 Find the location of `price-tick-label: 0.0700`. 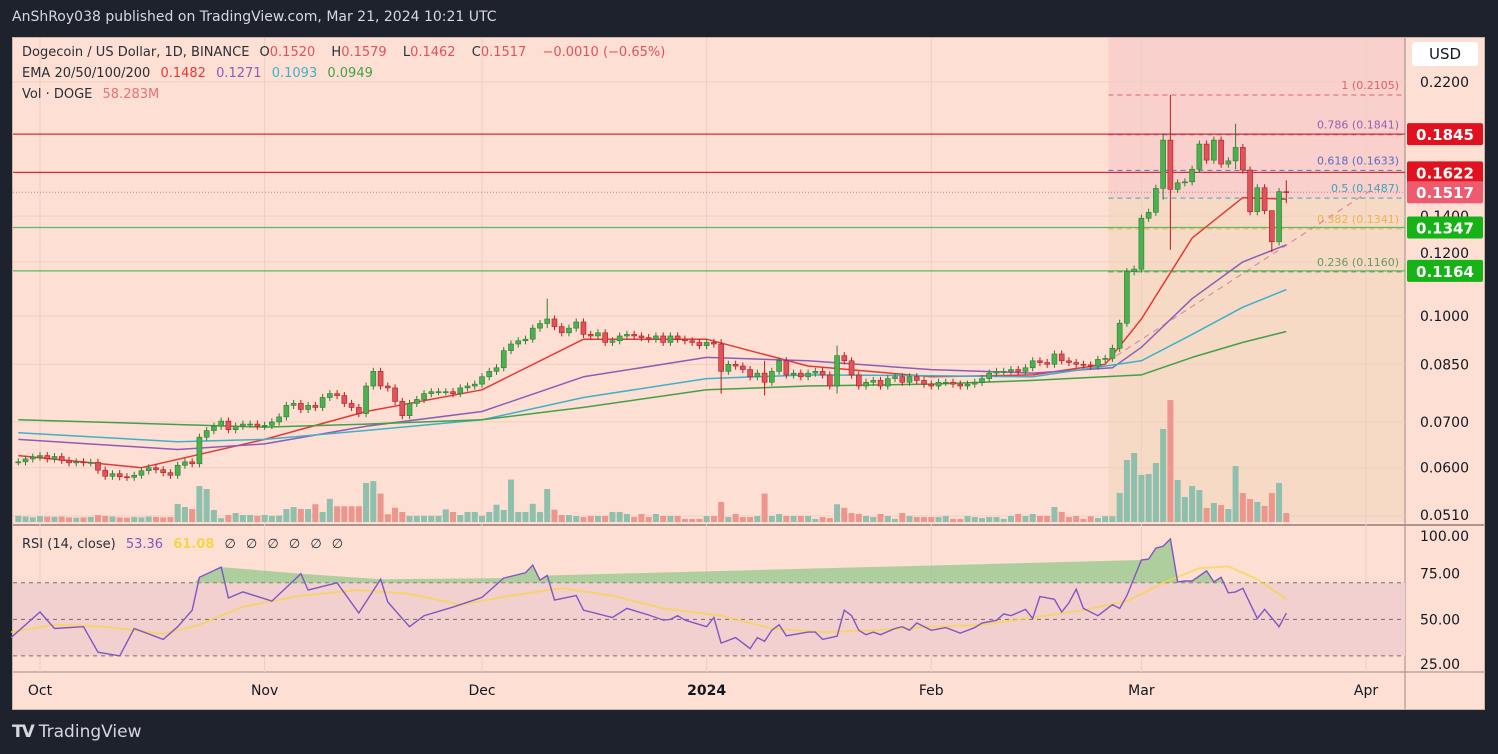

price-tick-label: 0.0700 is located at coordinates (1444, 423).